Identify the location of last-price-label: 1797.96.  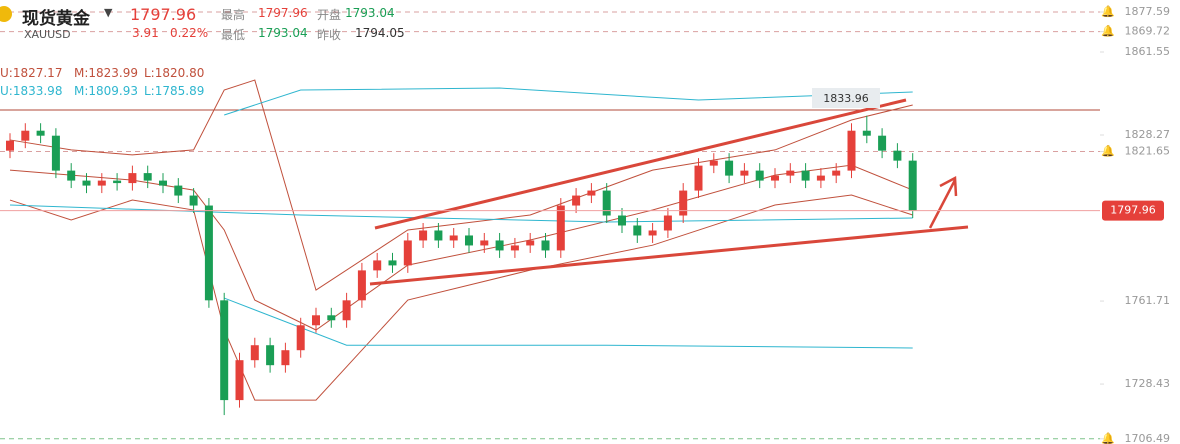
(1133, 210).